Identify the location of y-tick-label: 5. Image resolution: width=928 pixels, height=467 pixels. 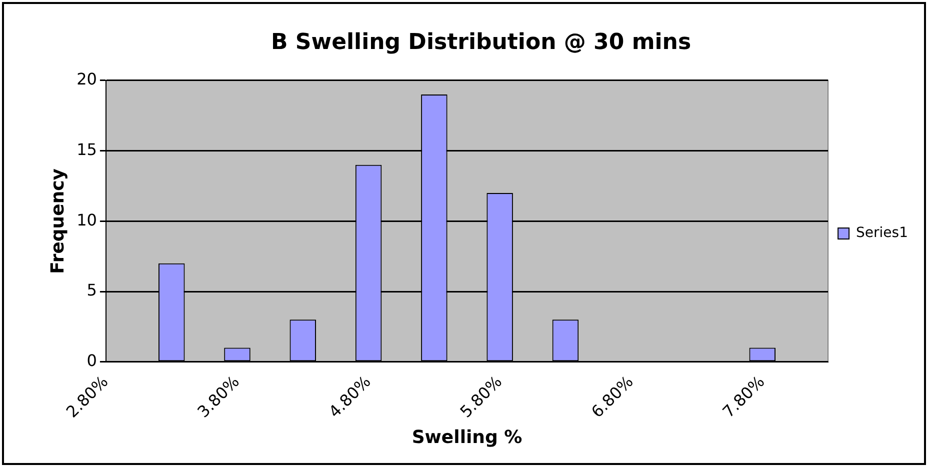
(91, 290).